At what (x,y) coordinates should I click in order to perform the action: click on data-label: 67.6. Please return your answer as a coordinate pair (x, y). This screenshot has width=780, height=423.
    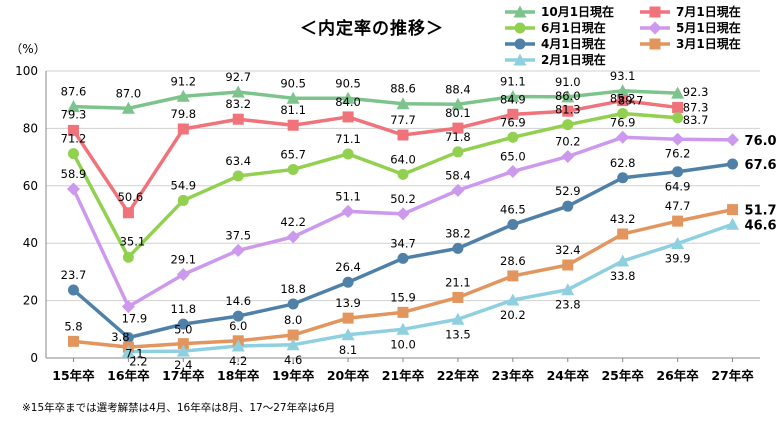
    Looking at the image, I should click on (761, 165).